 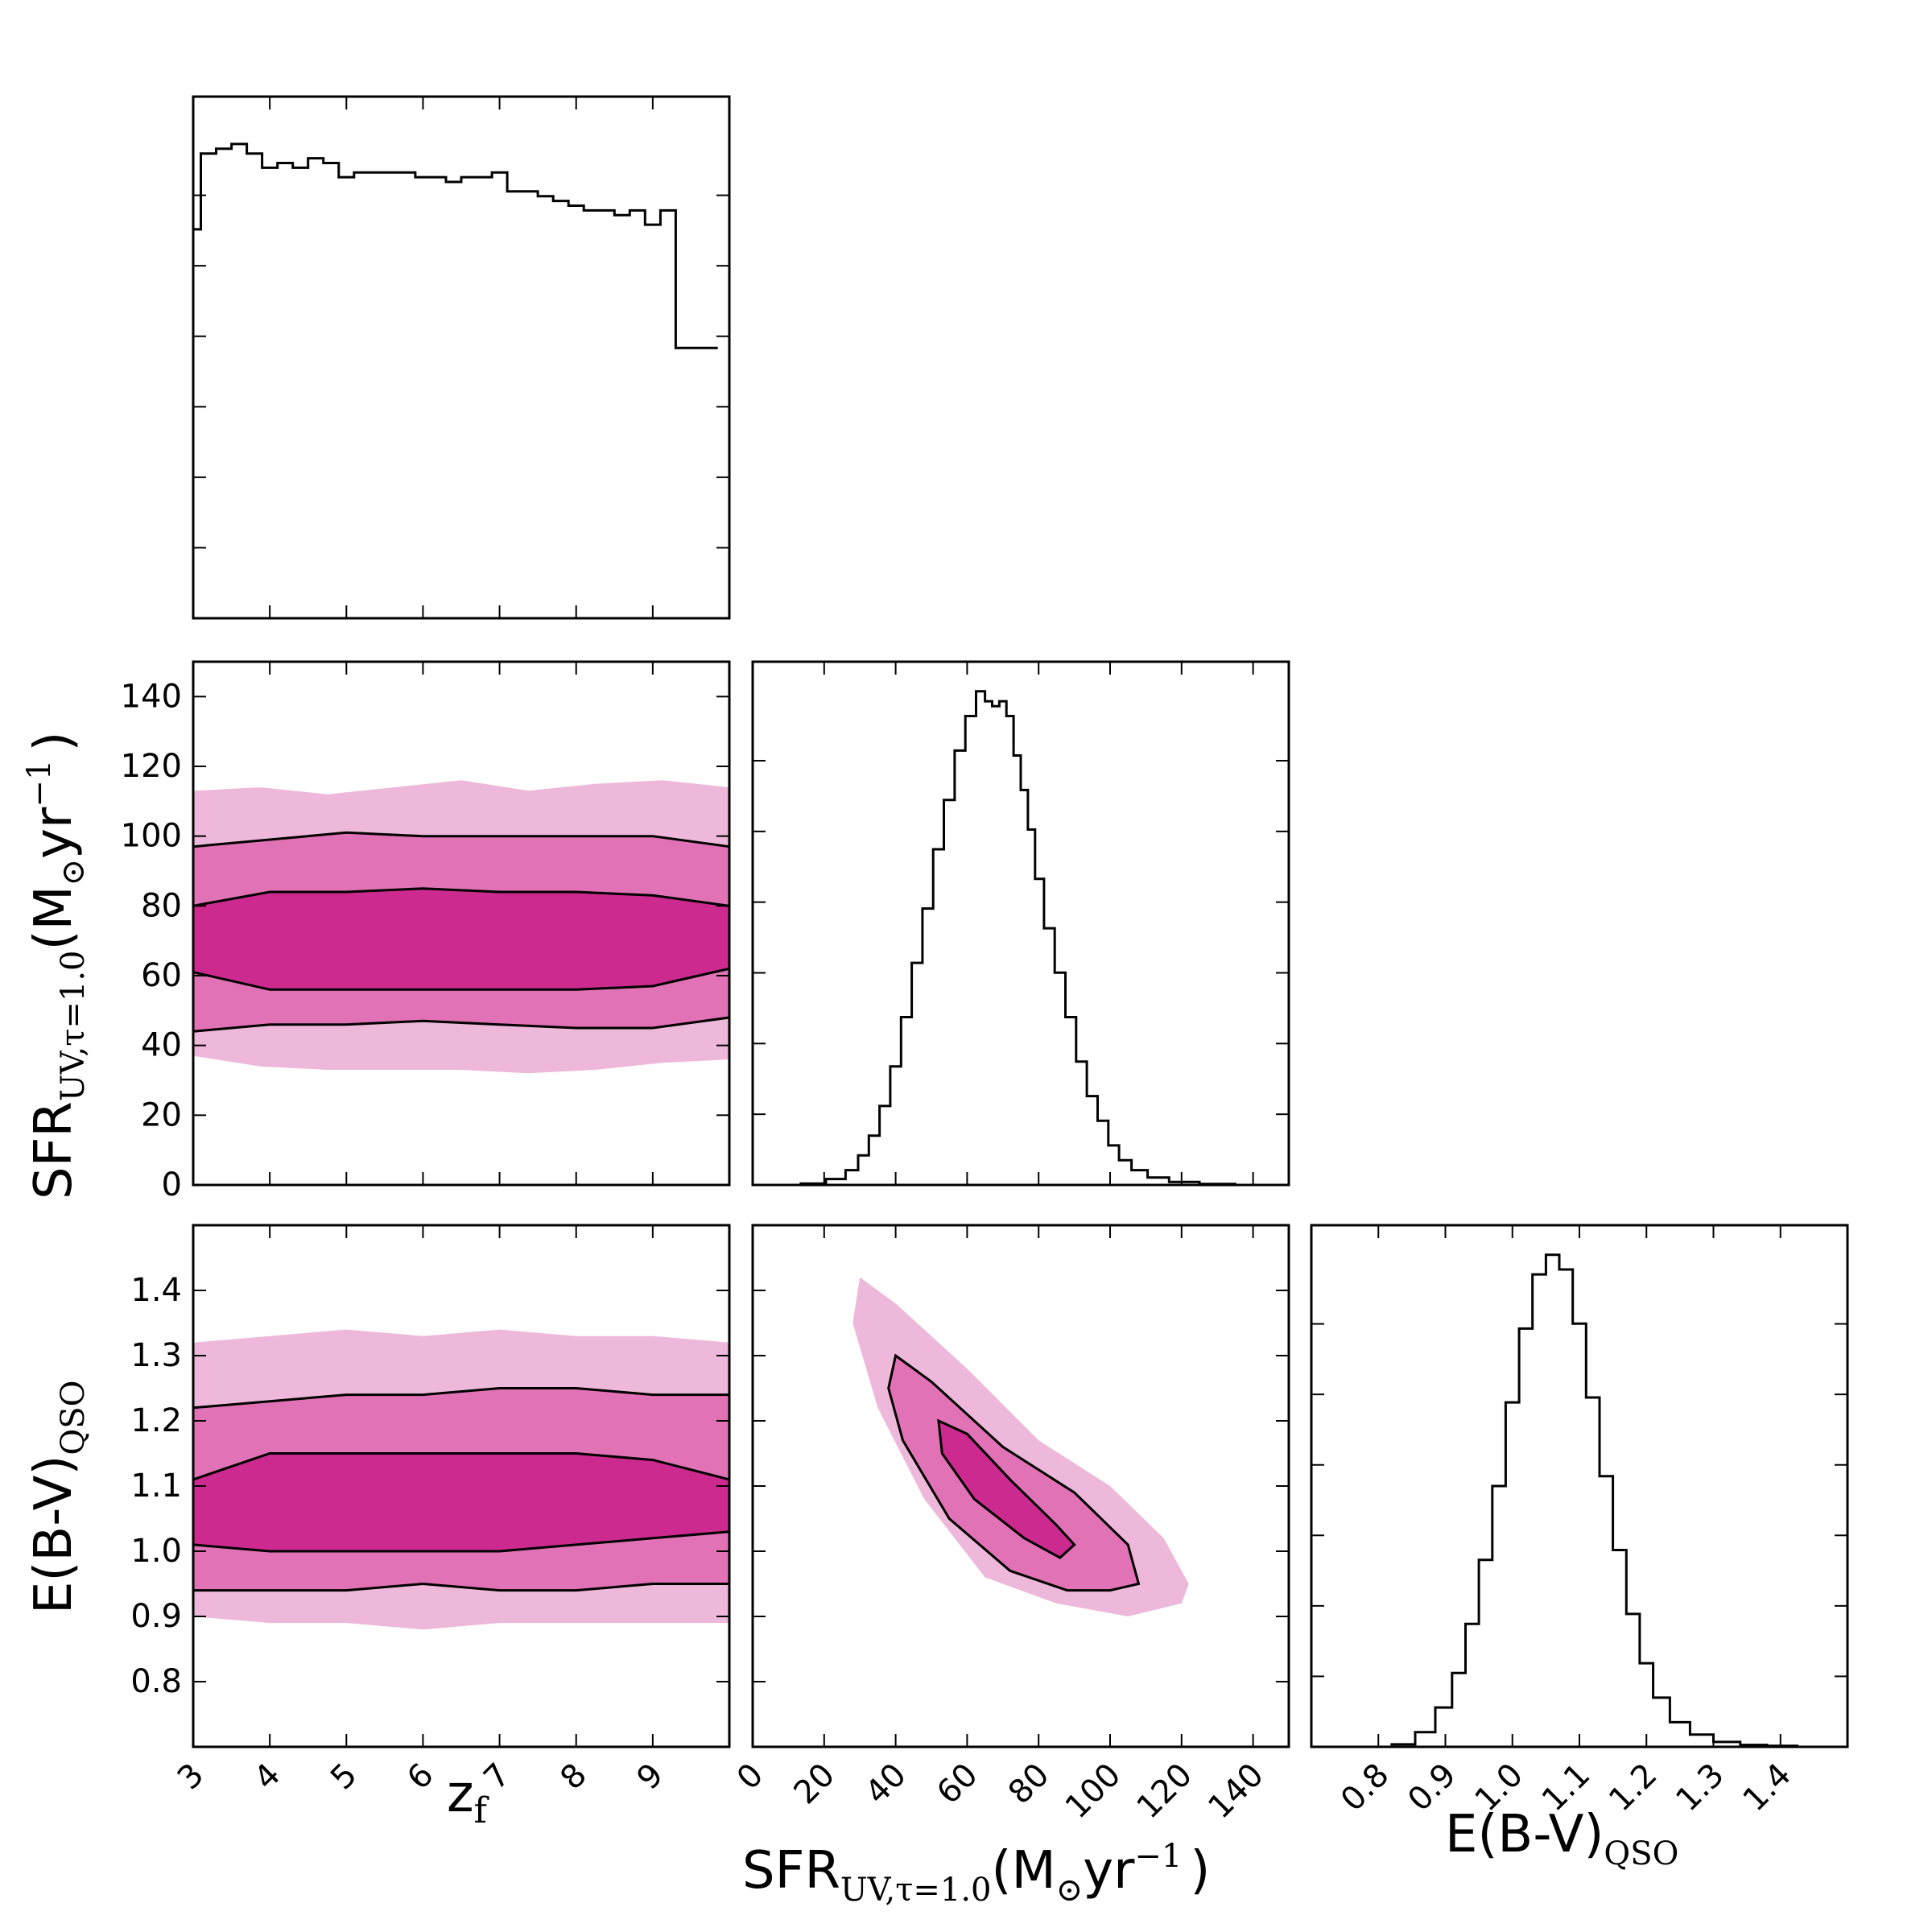 I want to click on ytick-label-sfr: 0, so click(x=172, y=1184).